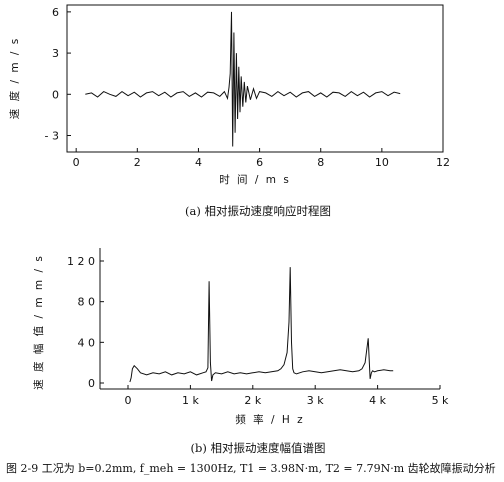 The image size is (504, 482). Describe the element at coordinates (128, 400) in the screenshot. I see `chart-b-x-tick-label: 0` at that location.